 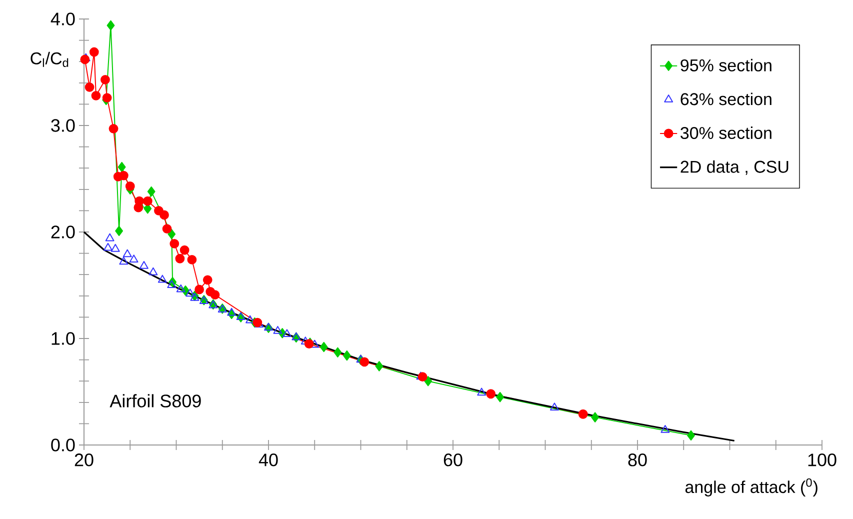 What do you see at coordinates (637, 460) in the screenshot?
I see `x-tick-label: 80` at bounding box center [637, 460].